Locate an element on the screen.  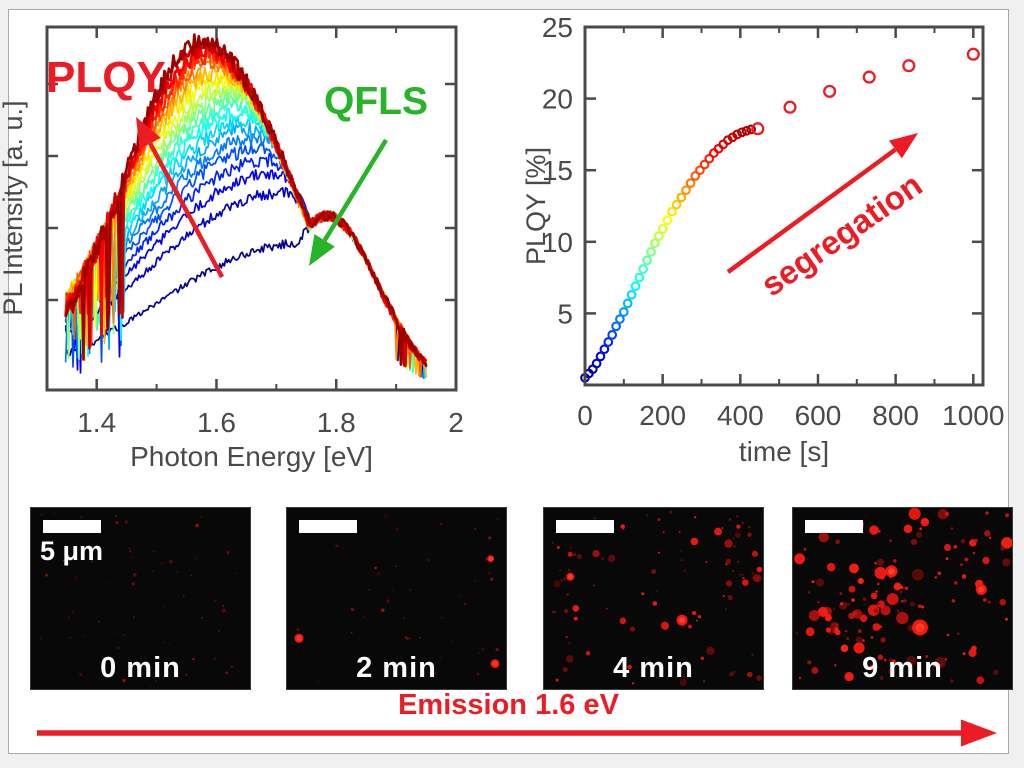
plqy-increase-arrow is located at coordinates (186, 210).